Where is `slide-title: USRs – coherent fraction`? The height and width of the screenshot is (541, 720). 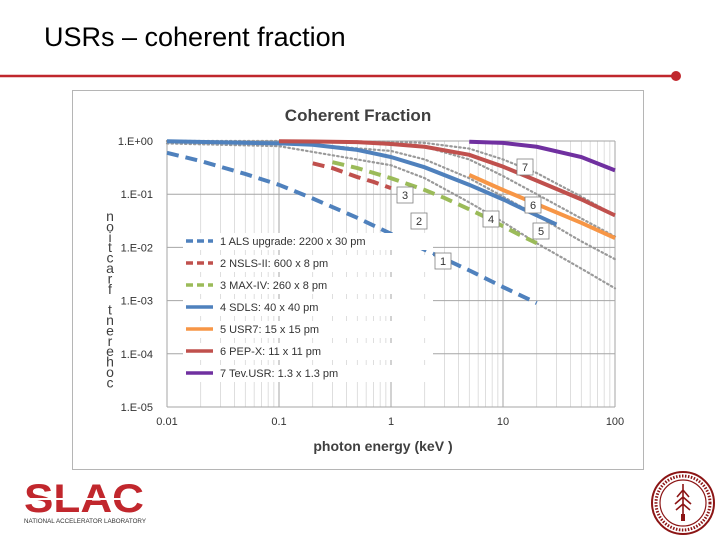
slide-title: USRs – coherent fraction is located at coordinates (195, 37).